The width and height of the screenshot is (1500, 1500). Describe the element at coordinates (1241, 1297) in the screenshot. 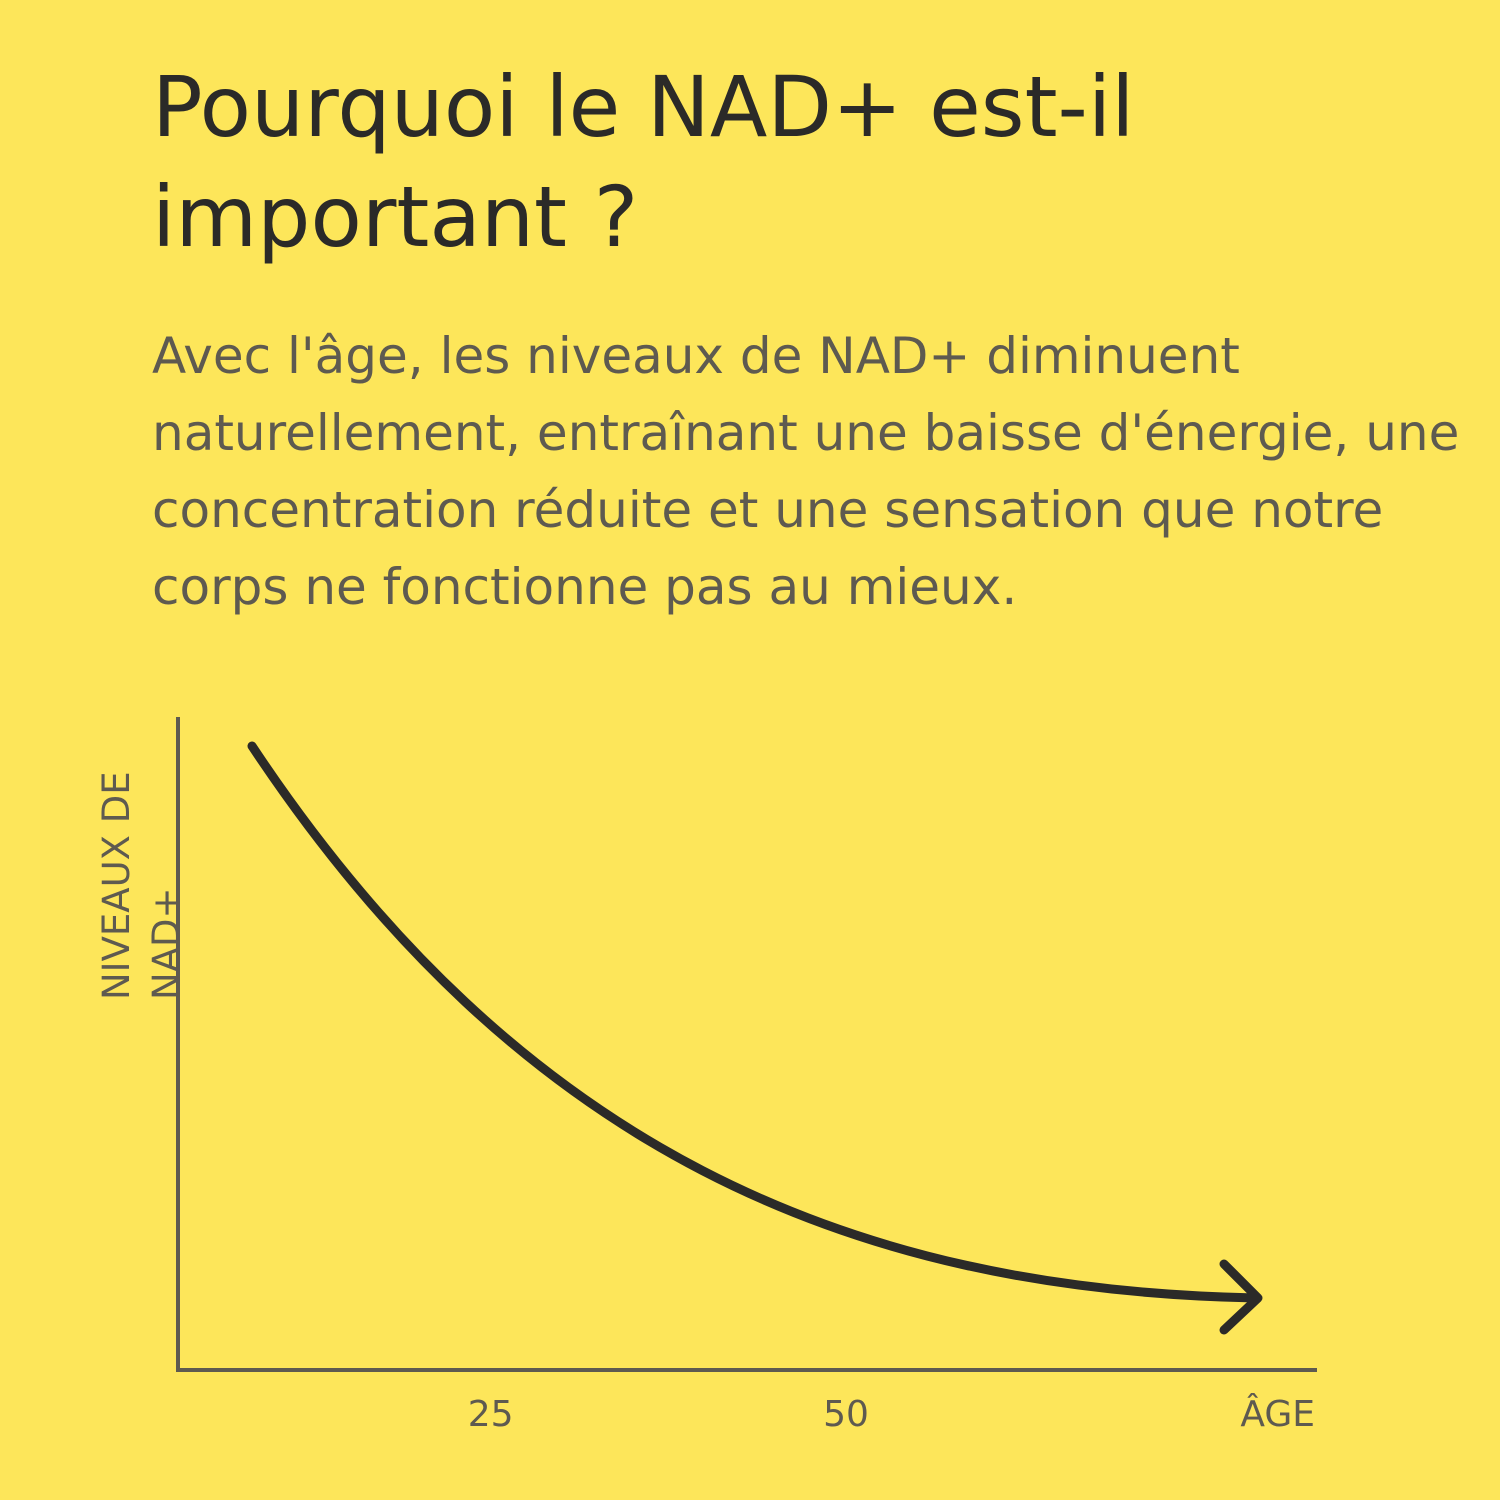

I see `arrow-head` at that location.